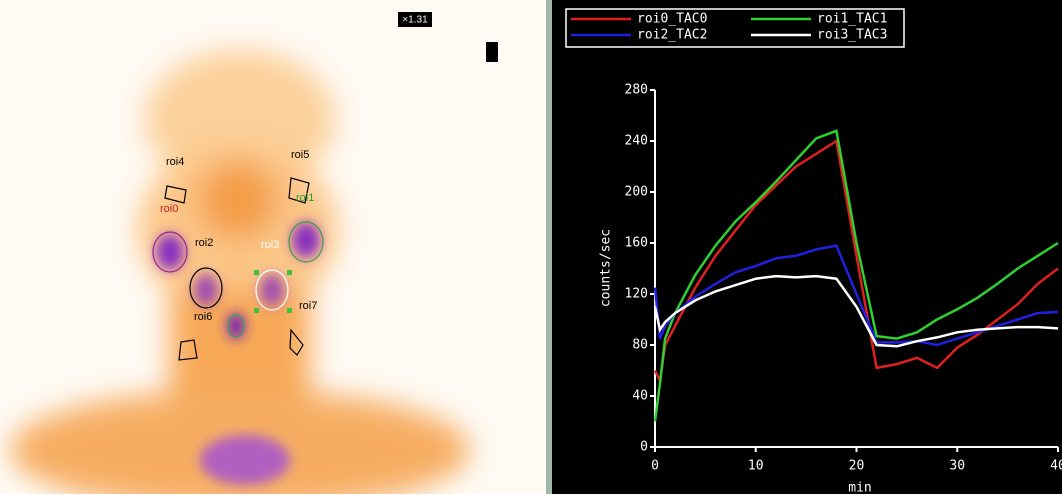 The height and width of the screenshot is (499, 1062). Describe the element at coordinates (640, 396) in the screenshot. I see `y-tick-label: 40` at that location.